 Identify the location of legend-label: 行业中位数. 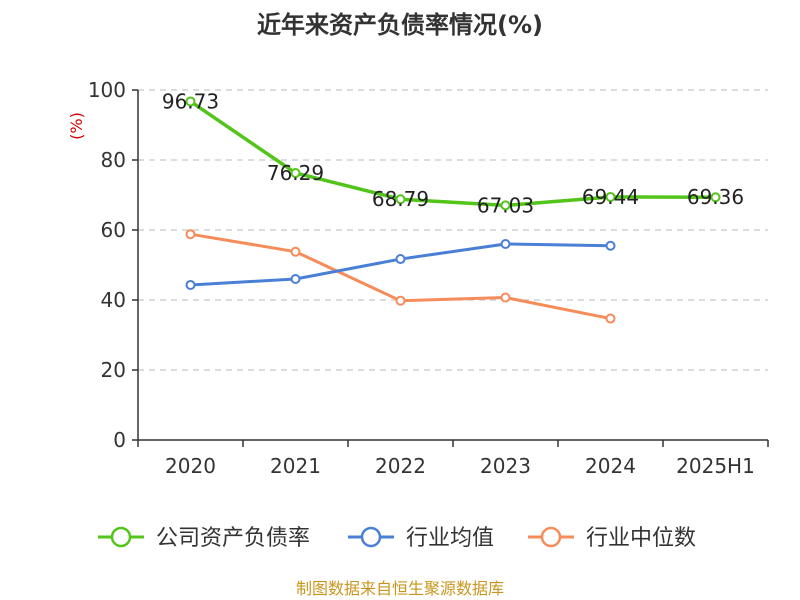
(641, 538).